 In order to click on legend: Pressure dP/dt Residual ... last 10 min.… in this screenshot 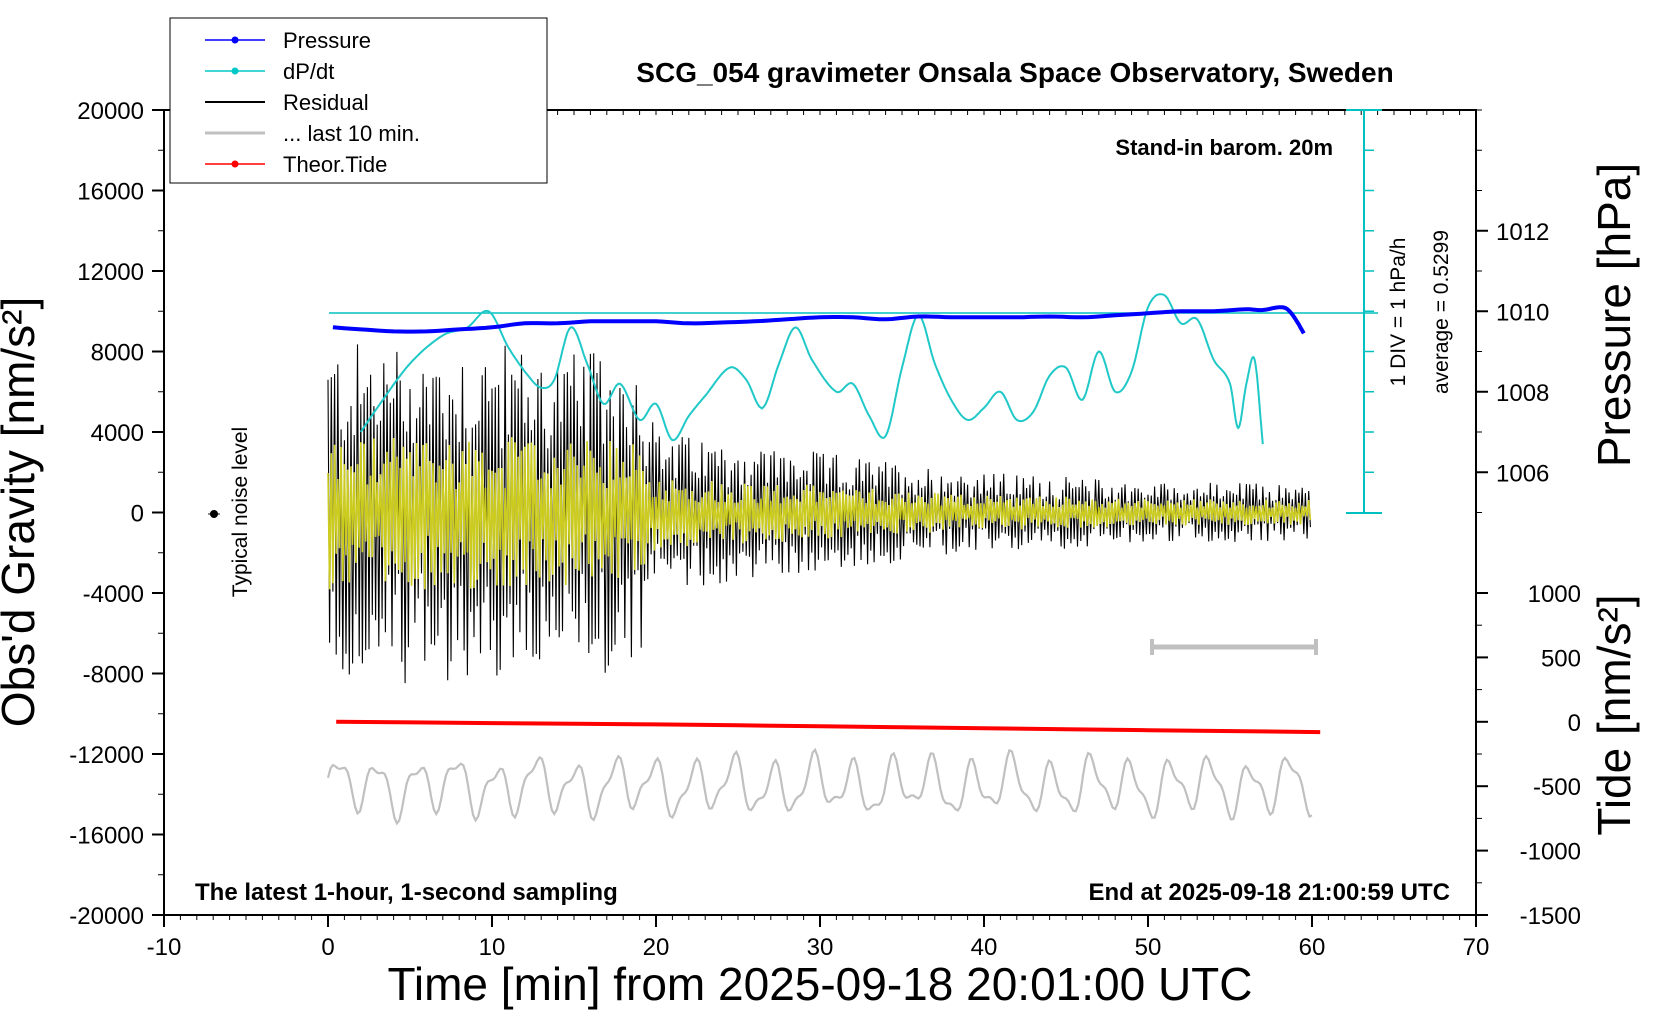, I will do `click(358, 100)`.